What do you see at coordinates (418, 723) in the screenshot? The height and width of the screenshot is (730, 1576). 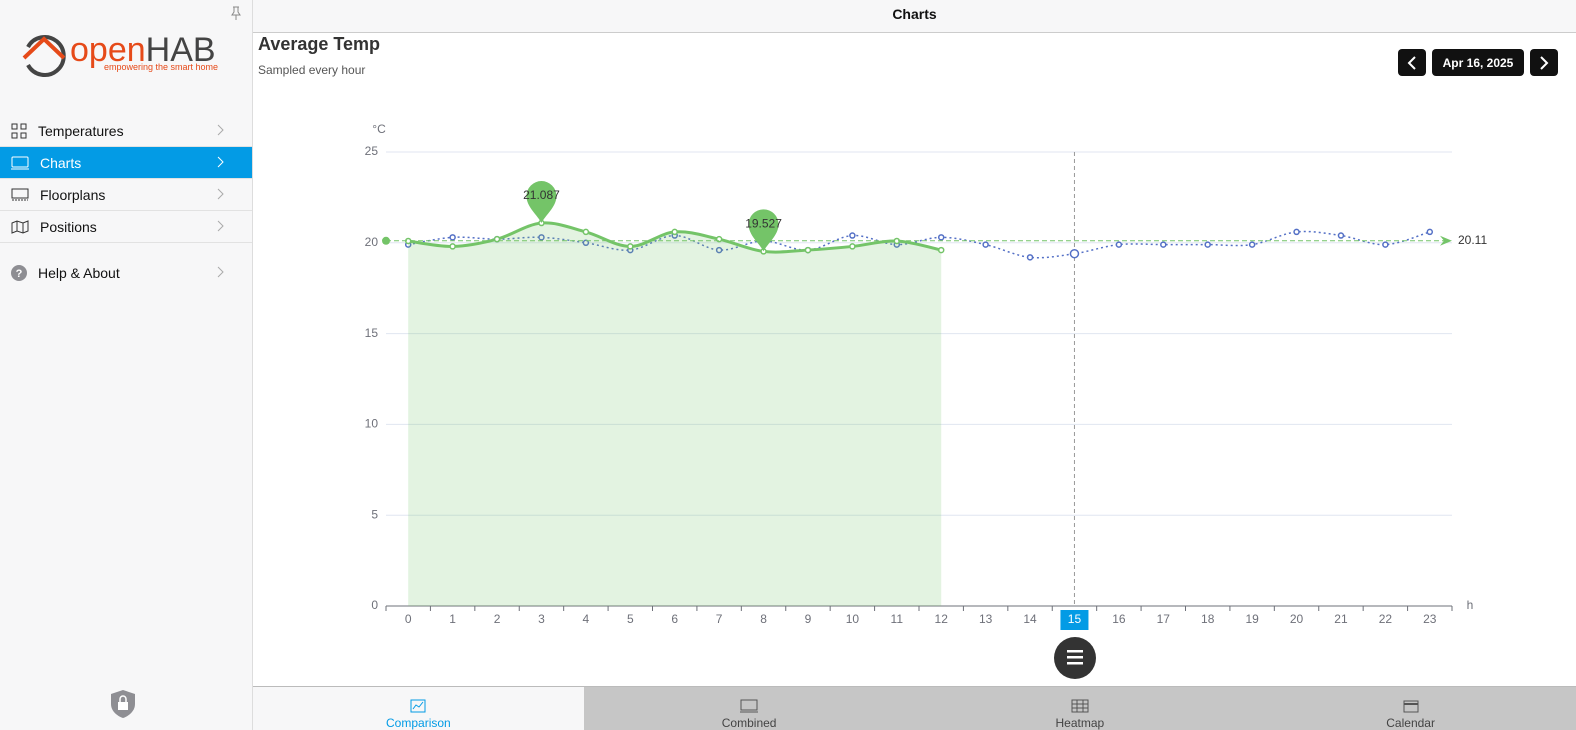 I see `tab-label: Comparison` at bounding box center [418, 723].